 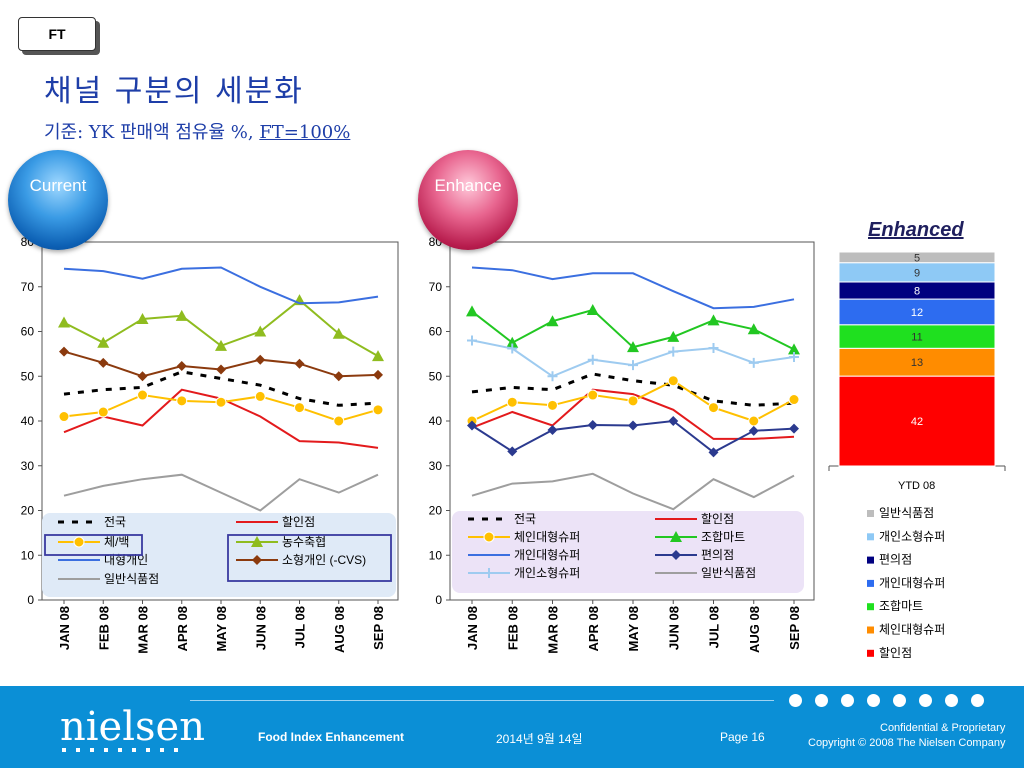 I want to click on current-bubble: Current, so click(x=58, y=200).